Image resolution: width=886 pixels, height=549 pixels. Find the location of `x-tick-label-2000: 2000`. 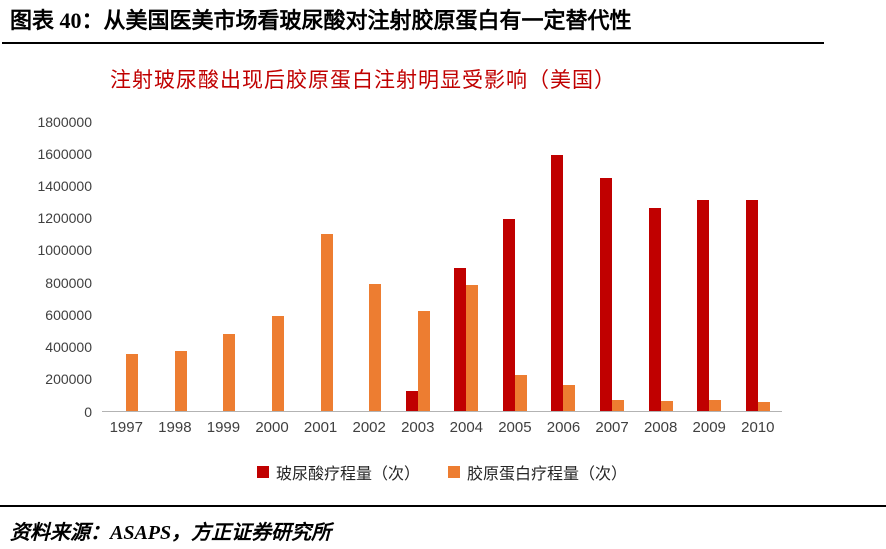

x-tick-label-2000: 2000 is located at coordinates (272, 427).